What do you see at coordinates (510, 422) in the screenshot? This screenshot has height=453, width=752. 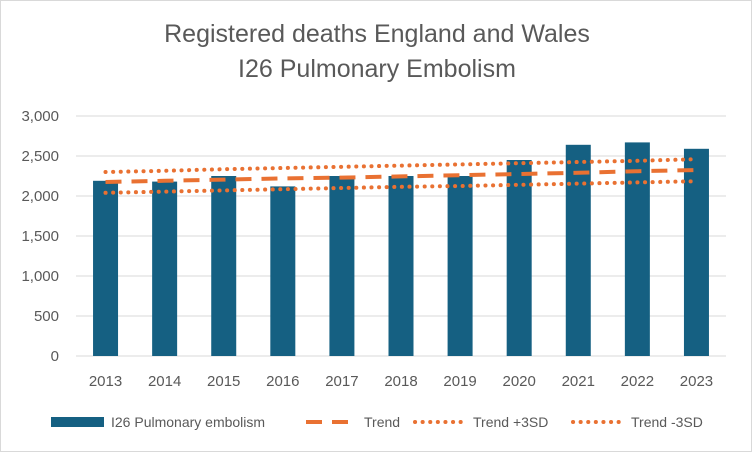 I see `legend-label: Trend +3SD` at bounding box center [510, 422].